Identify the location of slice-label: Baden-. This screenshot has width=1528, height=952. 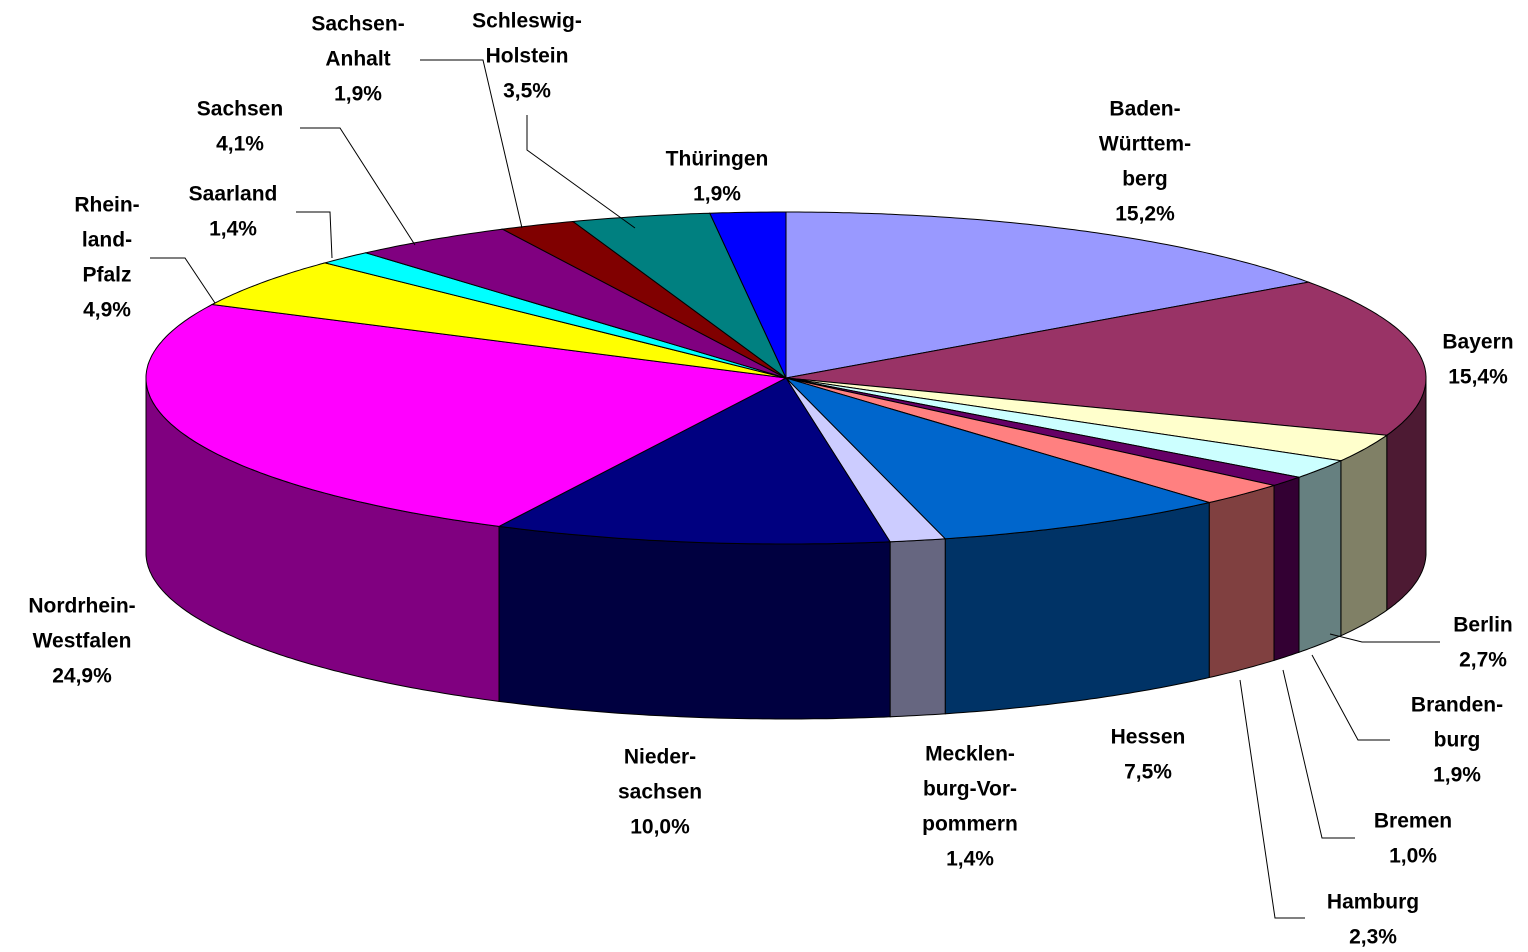
(1144, 109).